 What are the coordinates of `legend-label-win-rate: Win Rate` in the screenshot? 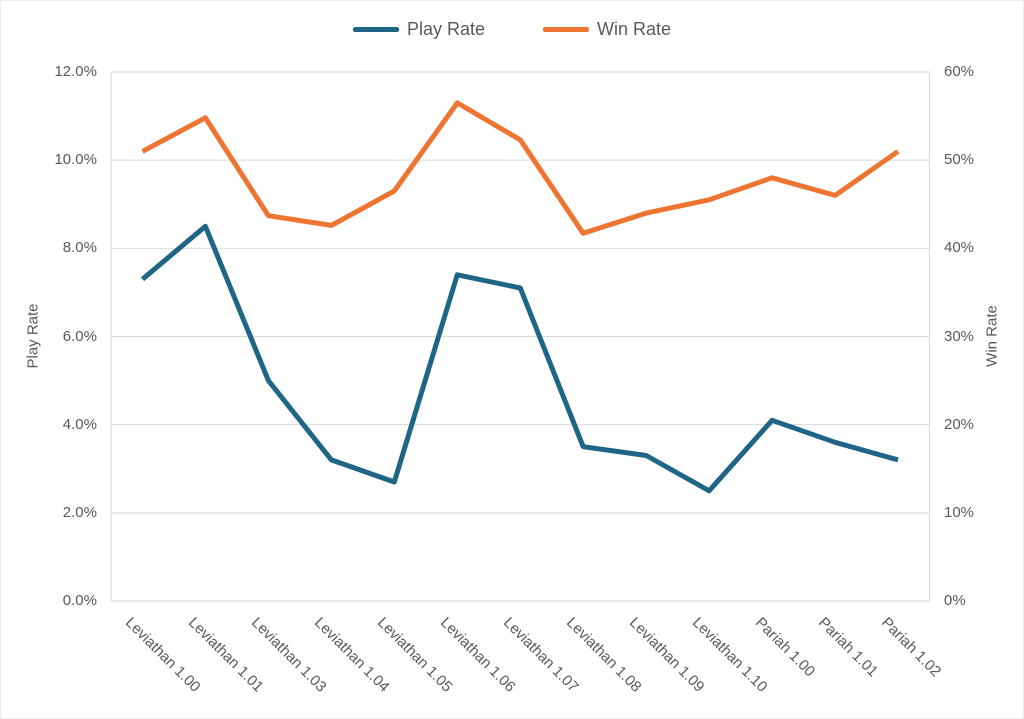 It's located at (634, 29).